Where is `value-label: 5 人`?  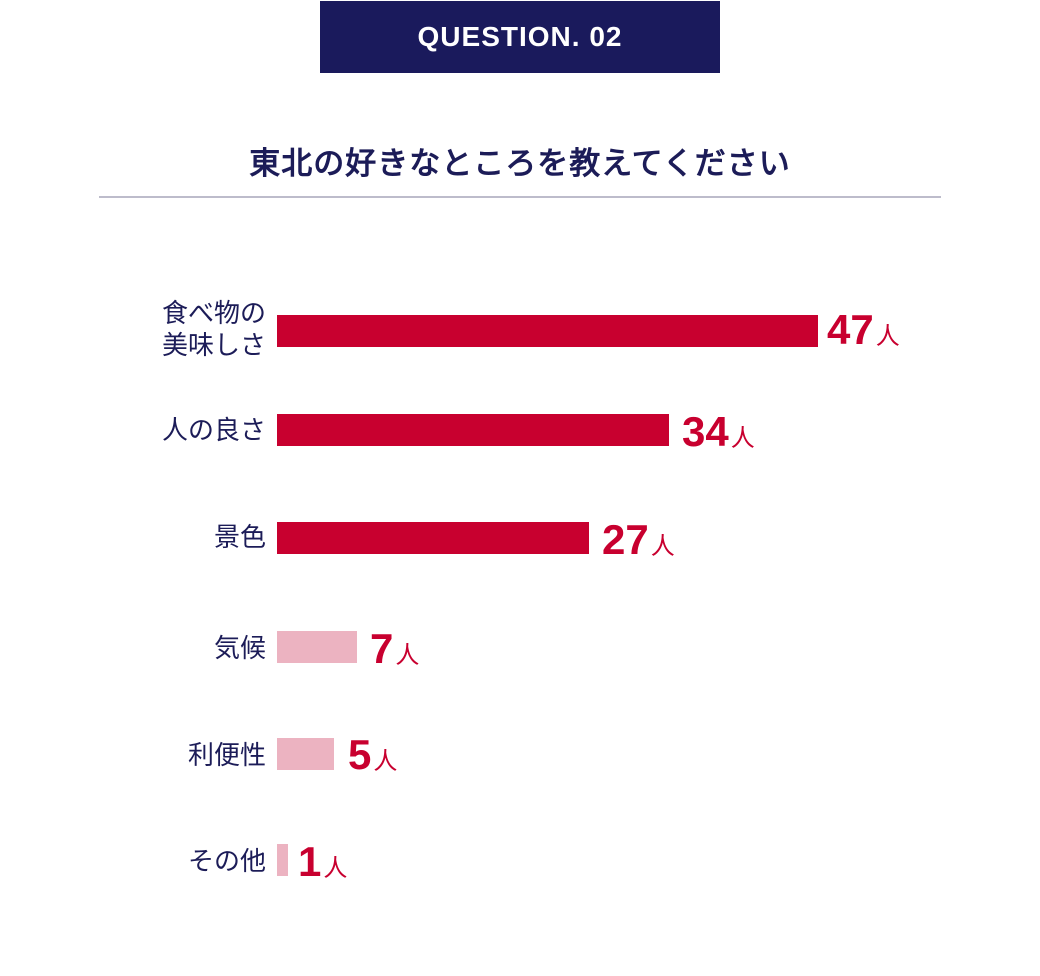
value-label: 5 人 is located at coordinates (372, 755).